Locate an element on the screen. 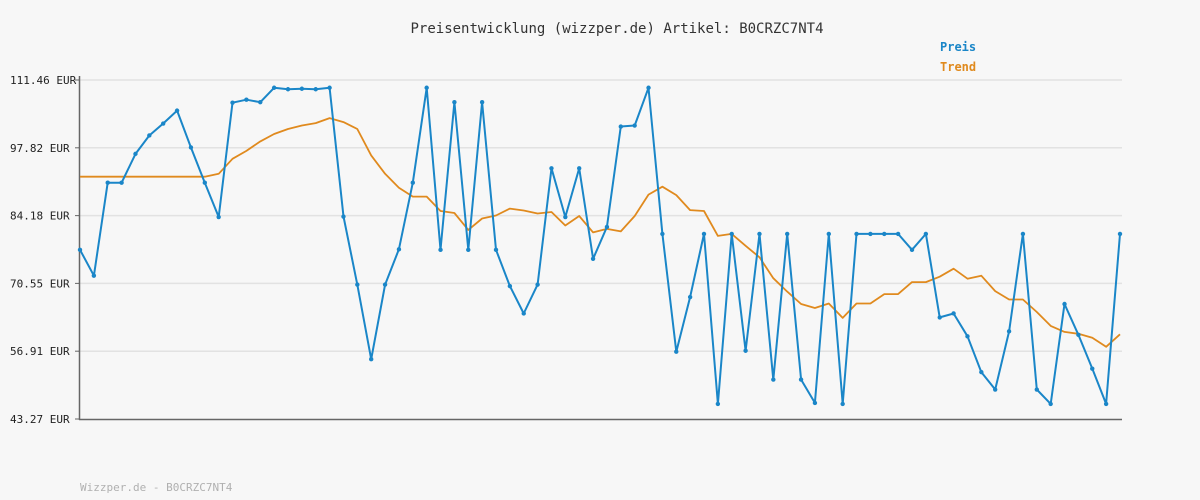  y-tick-label: 43.27 EUR is located at coordinates (40, 419).